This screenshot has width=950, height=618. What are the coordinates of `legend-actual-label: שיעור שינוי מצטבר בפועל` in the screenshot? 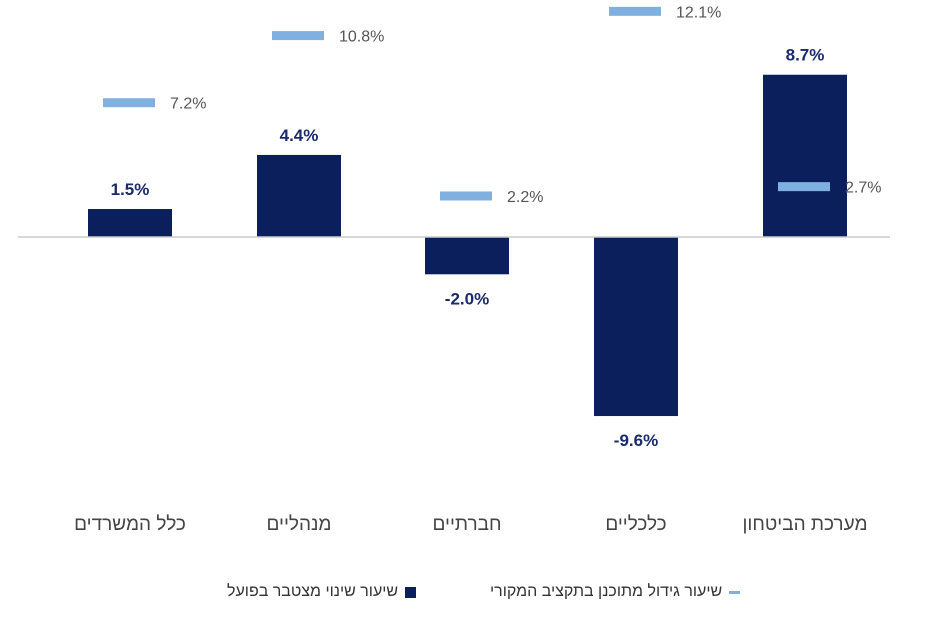 It's located at (313, 591).